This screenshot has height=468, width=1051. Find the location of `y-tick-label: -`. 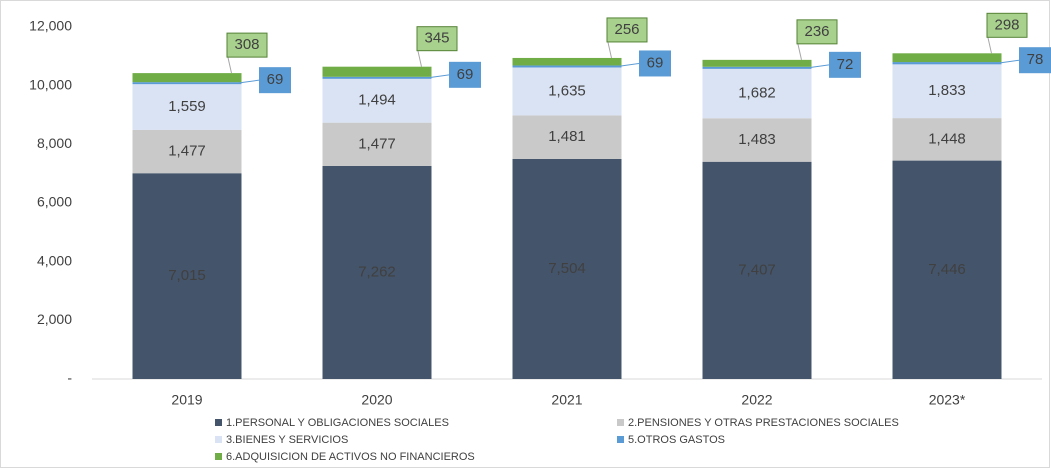

y-tick-label: - is located at coordinates (69, 378).